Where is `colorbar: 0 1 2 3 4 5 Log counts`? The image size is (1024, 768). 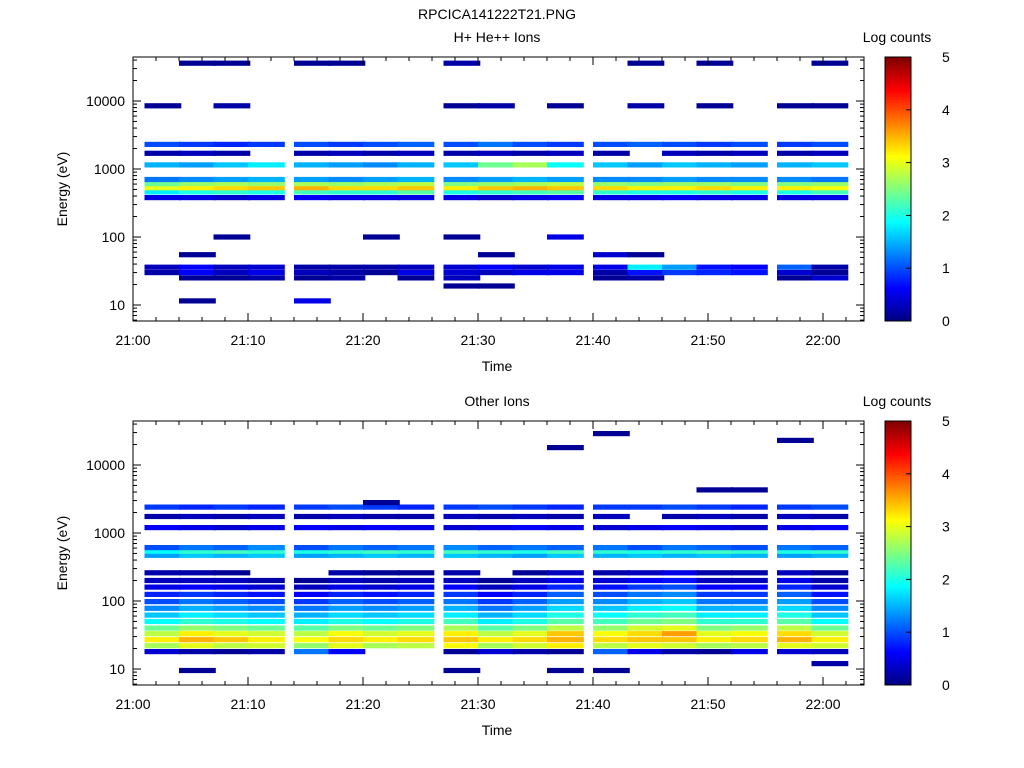
colorbar: 0 1 2 3 4 5 Log counts is located at coordinates (906, 179).